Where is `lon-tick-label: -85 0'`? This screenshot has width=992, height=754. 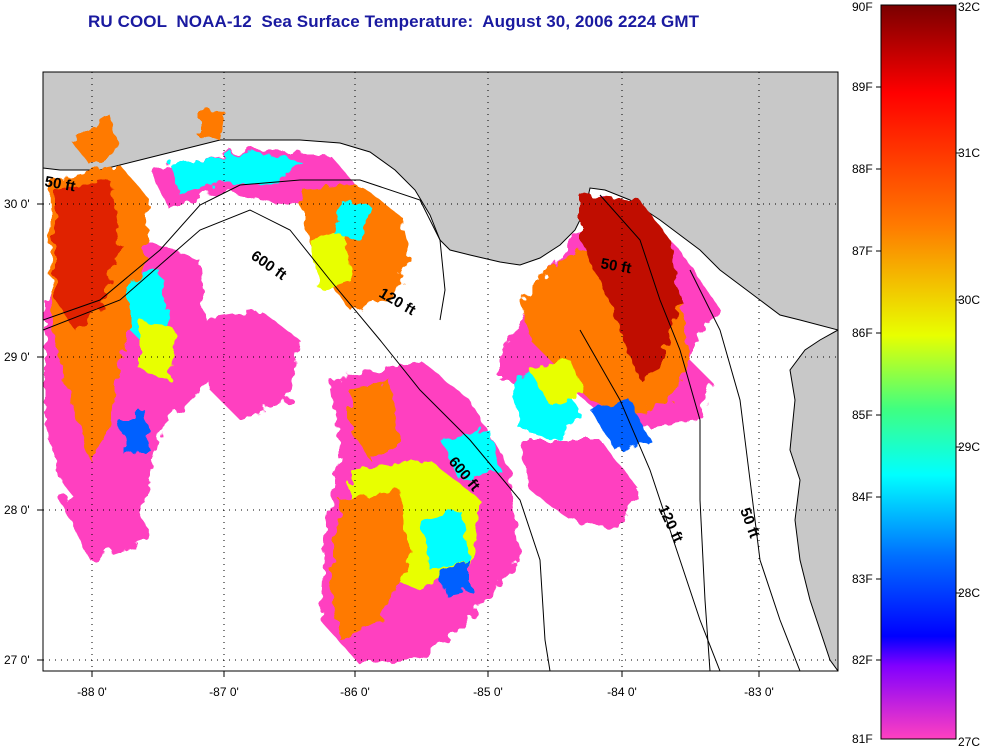
lon-tick-label: -85 0' is located at coordinates (488, 692).